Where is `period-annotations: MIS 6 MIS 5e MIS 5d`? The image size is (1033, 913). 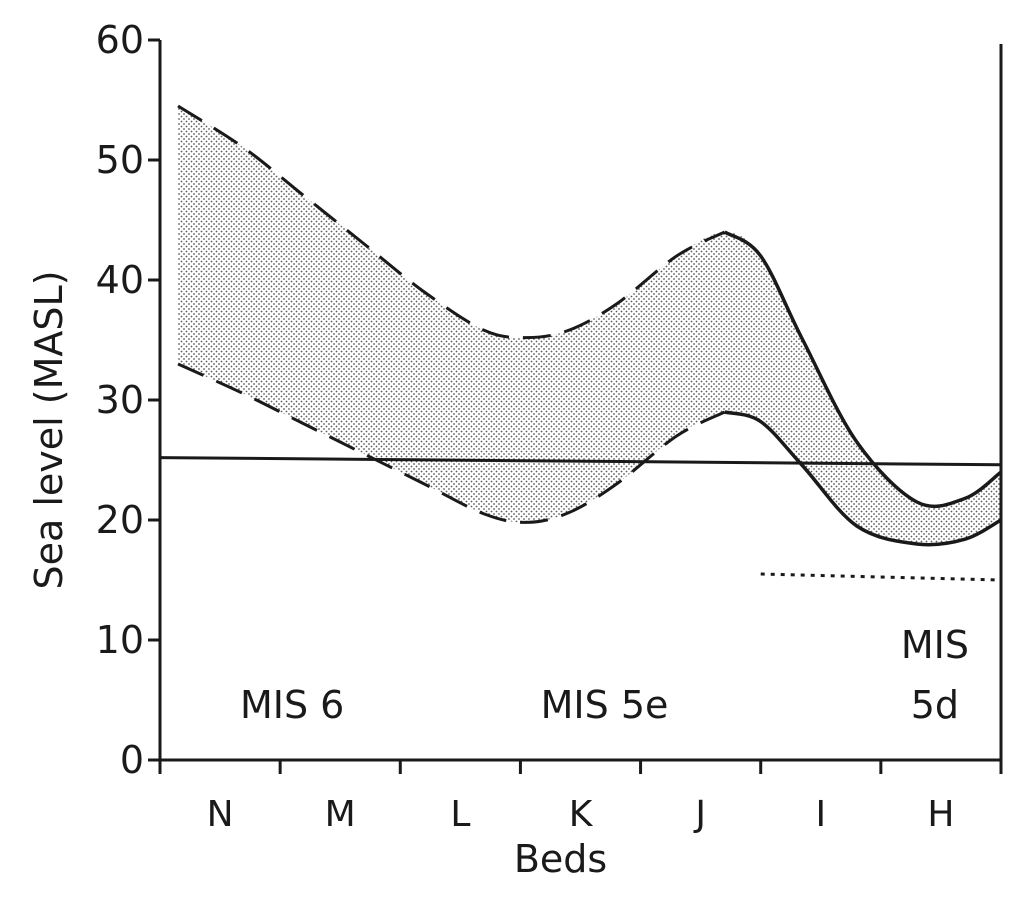 period-annotations: MIS 6 MIS 5e MIS 5d is located at coordinates (604, 675).